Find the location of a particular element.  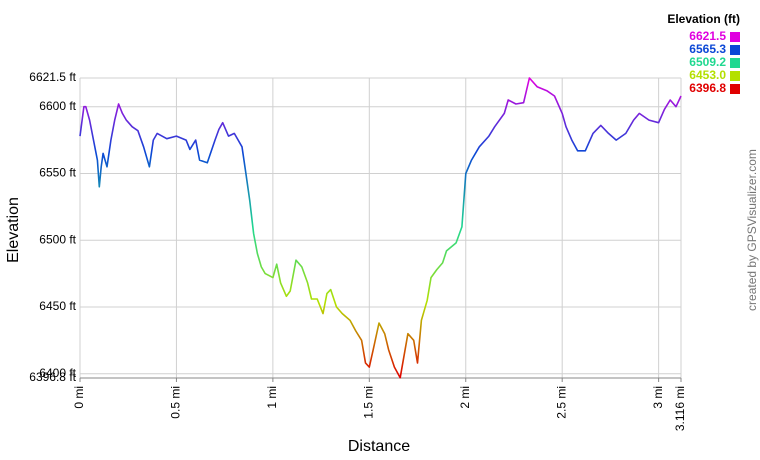

y-tick-label: 6396.8 ft is located at coordinates (52, 377).